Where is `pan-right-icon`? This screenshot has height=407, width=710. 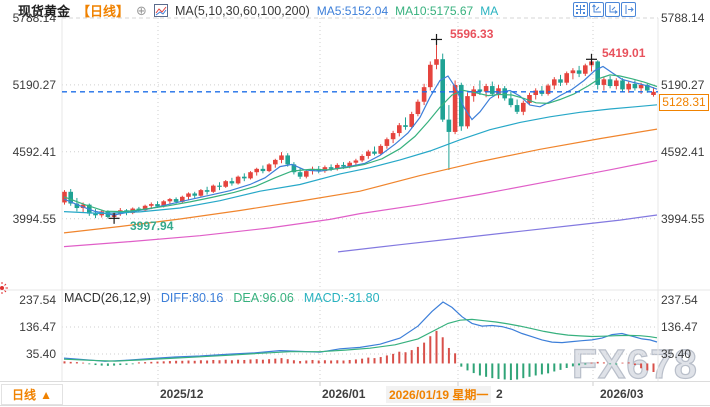 pan-right-icon is located at coordinates (628, 9).